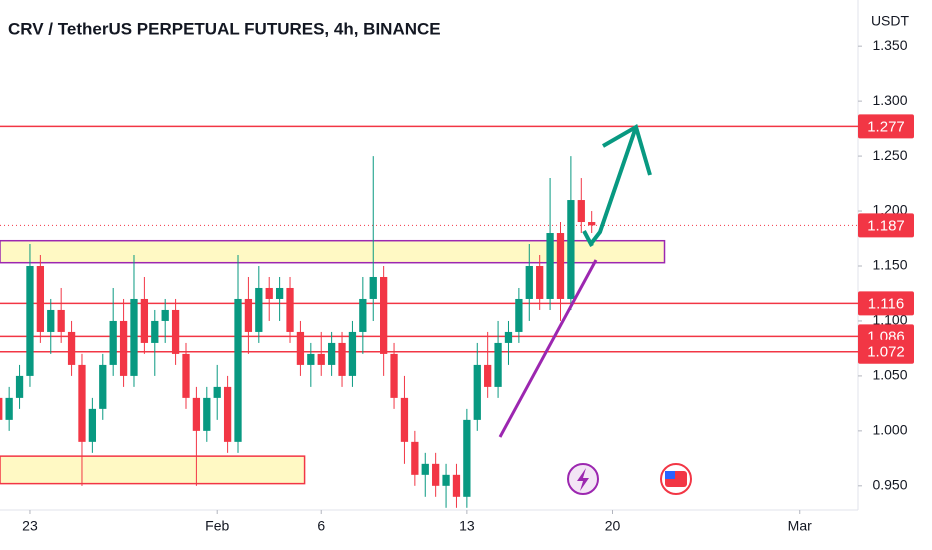 This screenshot has height=550, width=932. I want to click on price-label: 1.116, so click(886, 303).